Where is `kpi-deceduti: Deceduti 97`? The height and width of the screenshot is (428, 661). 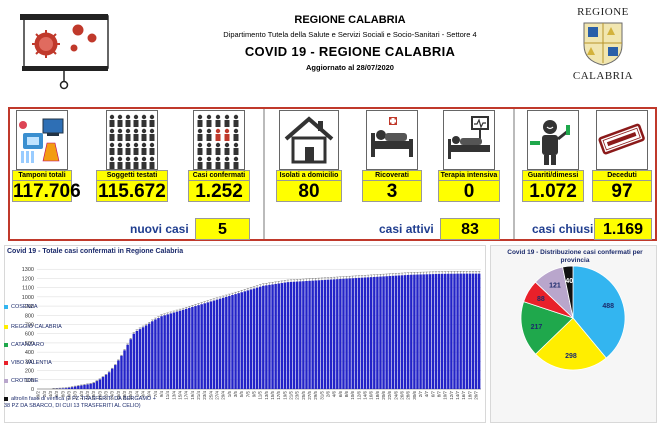 kpi-deceduti: Deceduti 97 is located at coordinates (622, 156).